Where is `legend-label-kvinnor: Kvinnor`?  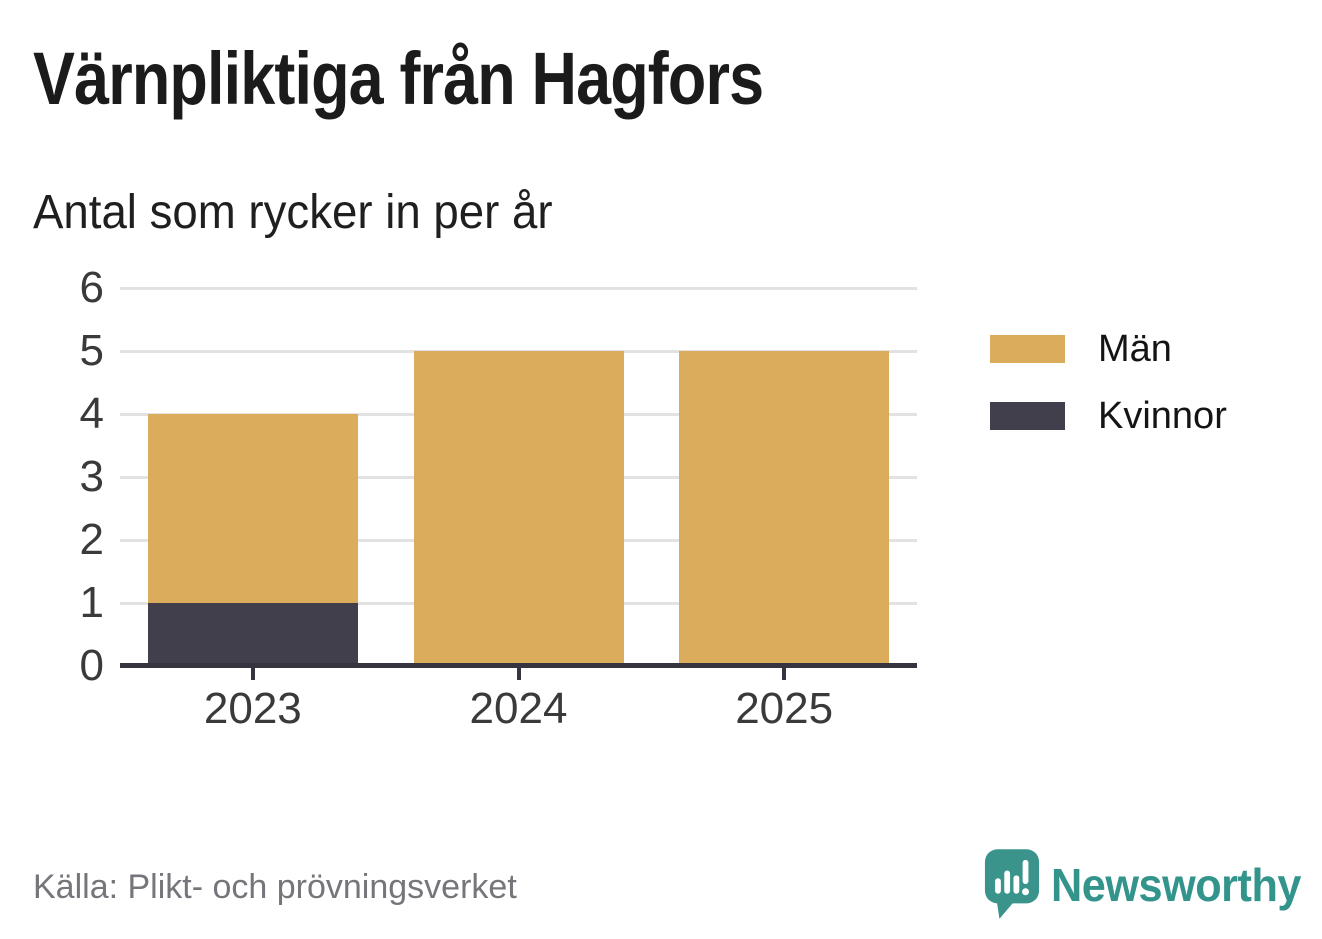 legend-label-kvinnor: Kvinnor is located at coordinates (1162, 416).